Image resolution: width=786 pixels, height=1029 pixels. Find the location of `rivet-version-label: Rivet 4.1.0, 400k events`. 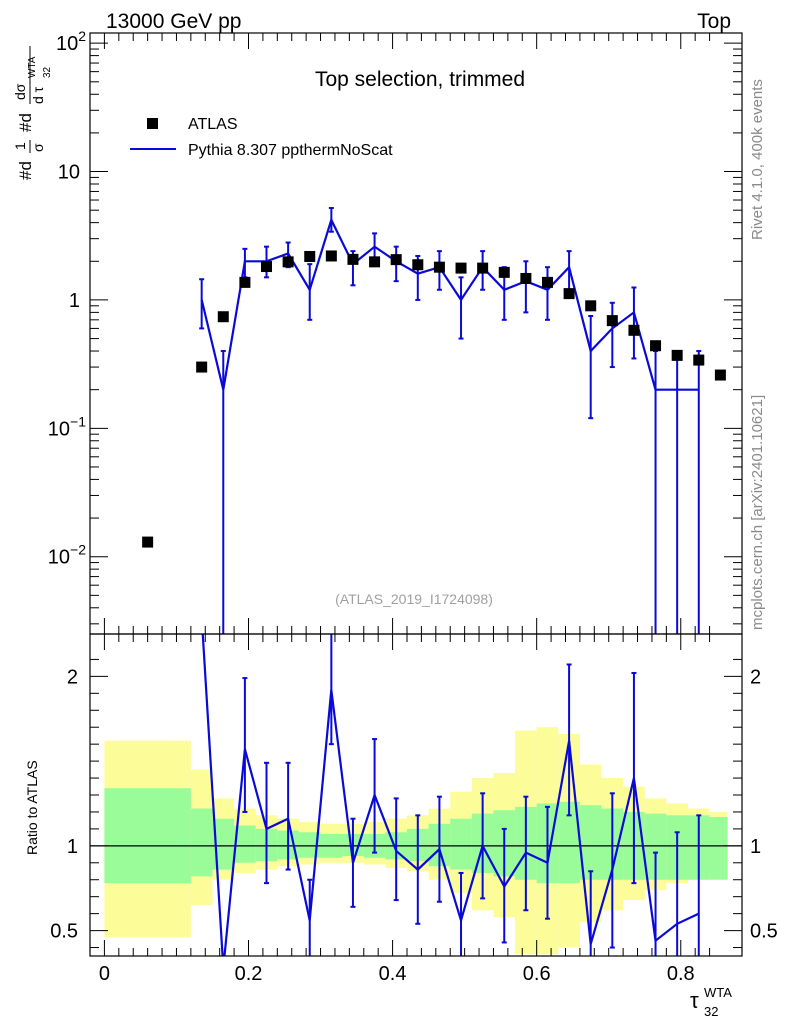

rivet-version-label: Rivet 4.1.0, 400k events is located at coordinates (757, 159).